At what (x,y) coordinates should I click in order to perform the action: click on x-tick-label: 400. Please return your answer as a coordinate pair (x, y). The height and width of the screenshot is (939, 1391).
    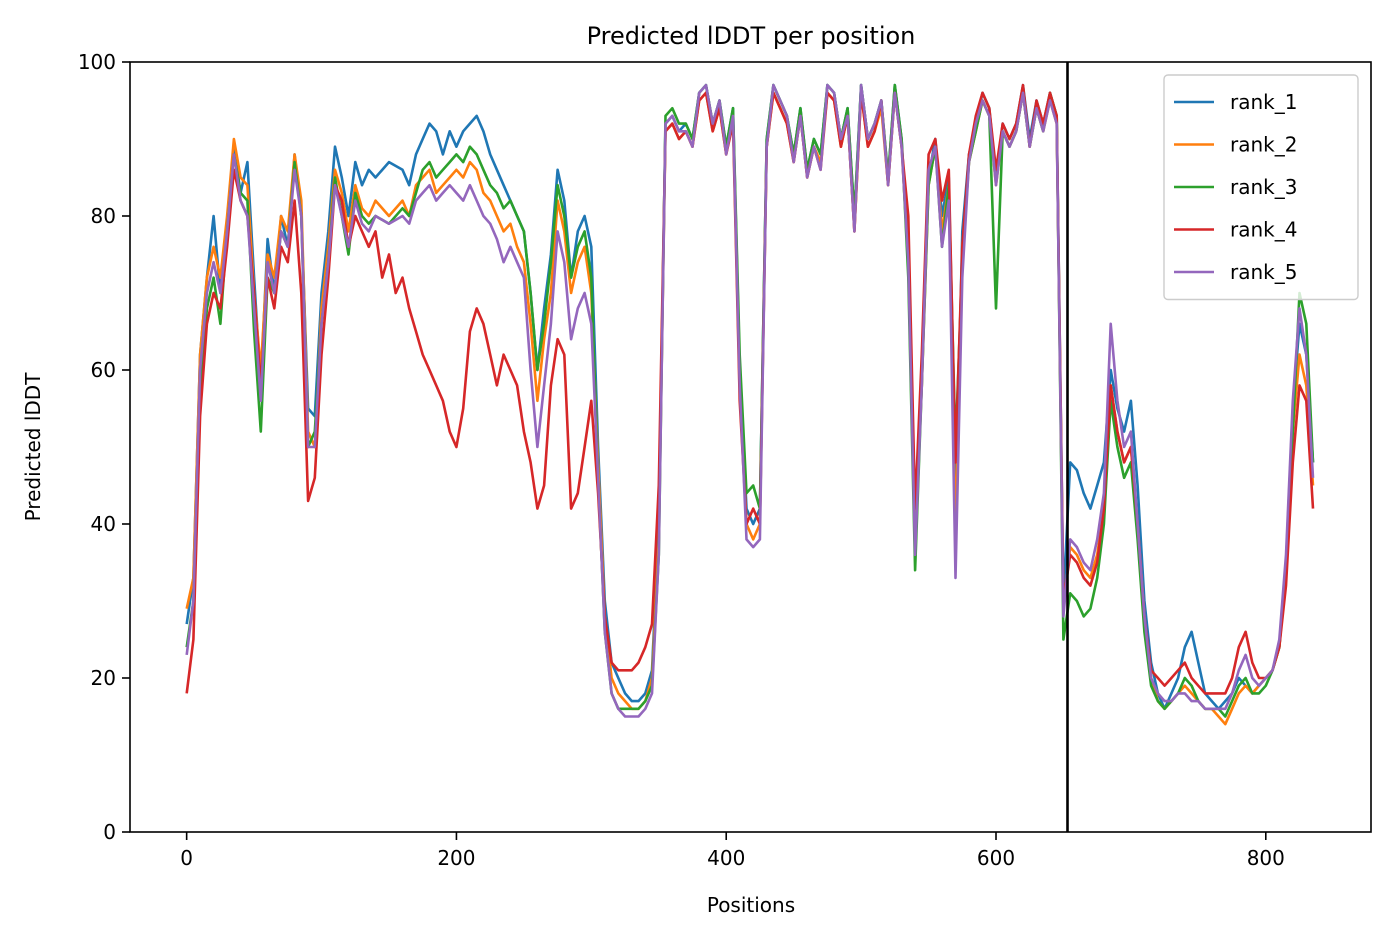
    Looking at the image, I should click on (726, 858).